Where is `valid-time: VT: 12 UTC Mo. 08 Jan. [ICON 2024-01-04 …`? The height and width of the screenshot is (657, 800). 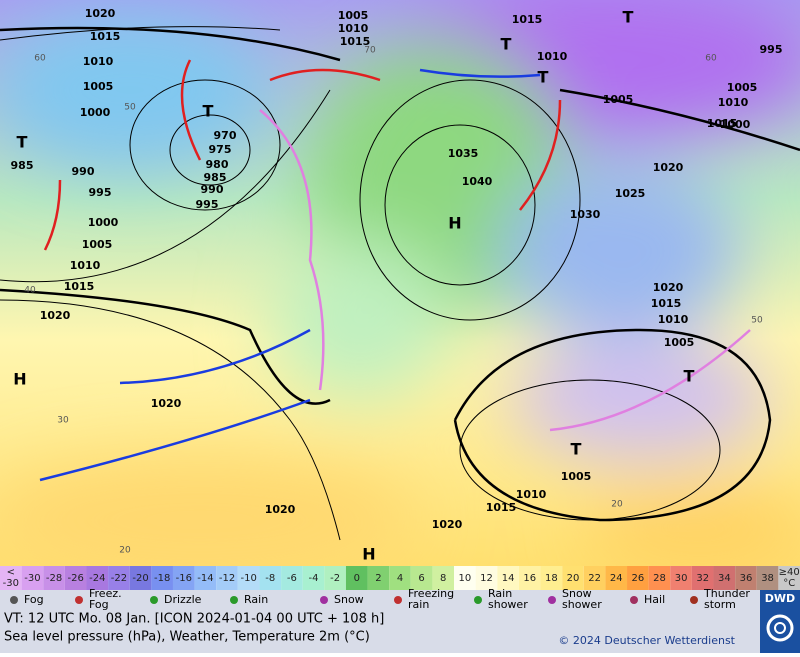 valid-time: VT: 12 UTC Mo. 08 Jan. [ICON 2024-01-04 … is located at coordinates (194, 619).